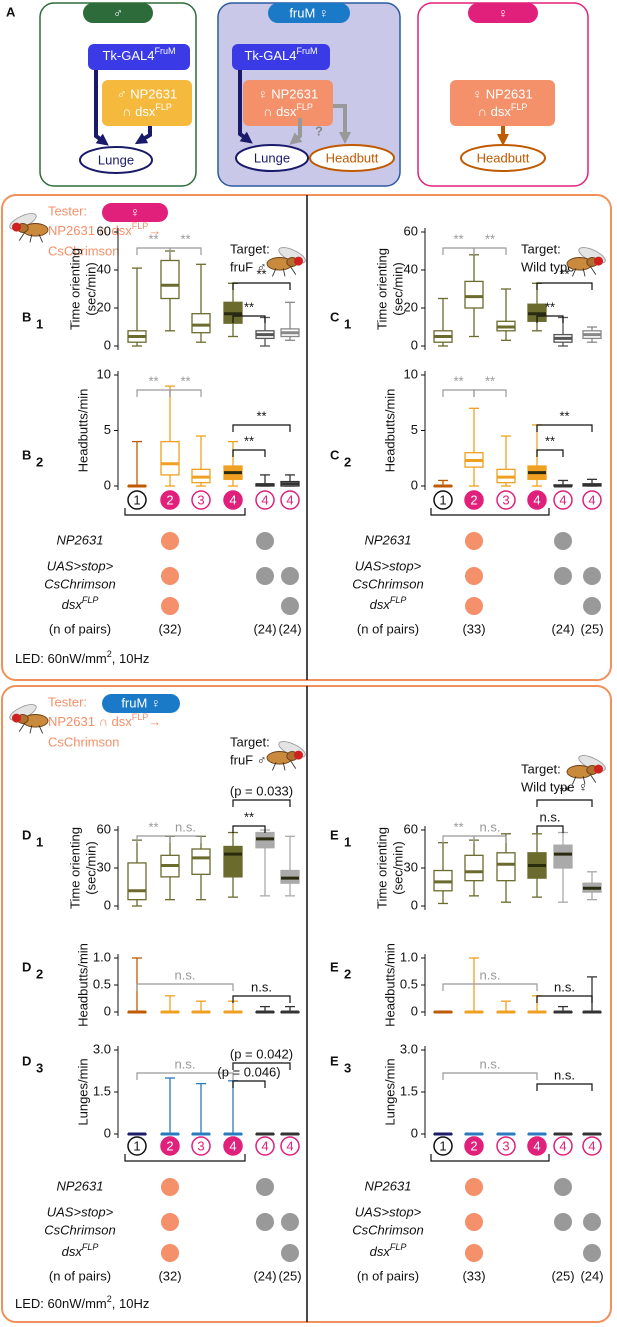 The image size is (617, 1327). Describe the element at coordinates (82, 657) in the screenshot. I see `led-label: LED: 60nW/mm2, 10Hz` at that location.